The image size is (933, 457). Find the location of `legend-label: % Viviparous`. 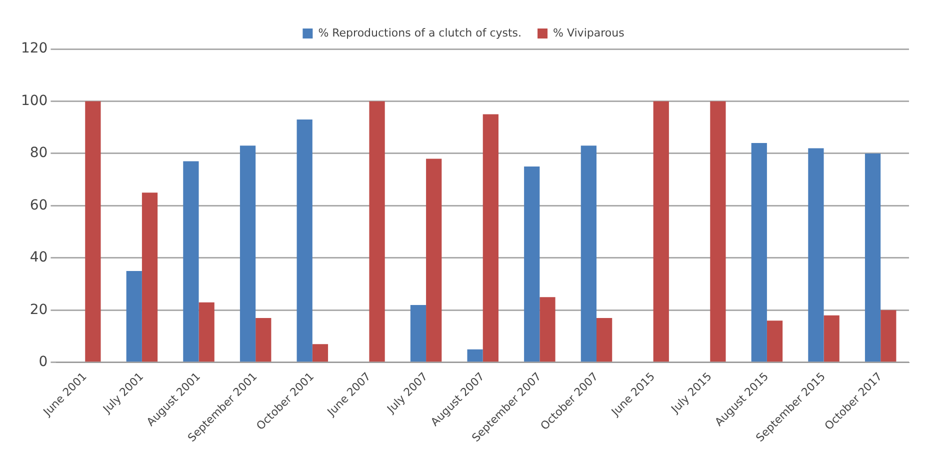

legend-label: % Viviparous is located at coordinates (589, 33).